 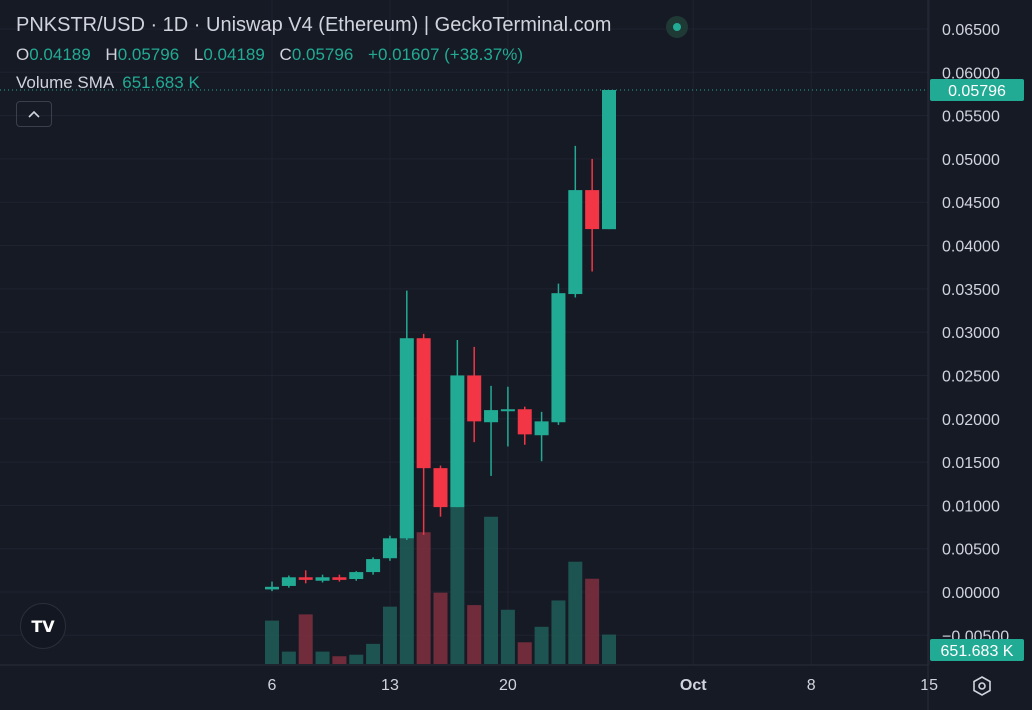 What do you see at coordinates (971, 290) in the screenshot?
I see `price-tick-label: 0.03500` at bounding box center [971, 290].